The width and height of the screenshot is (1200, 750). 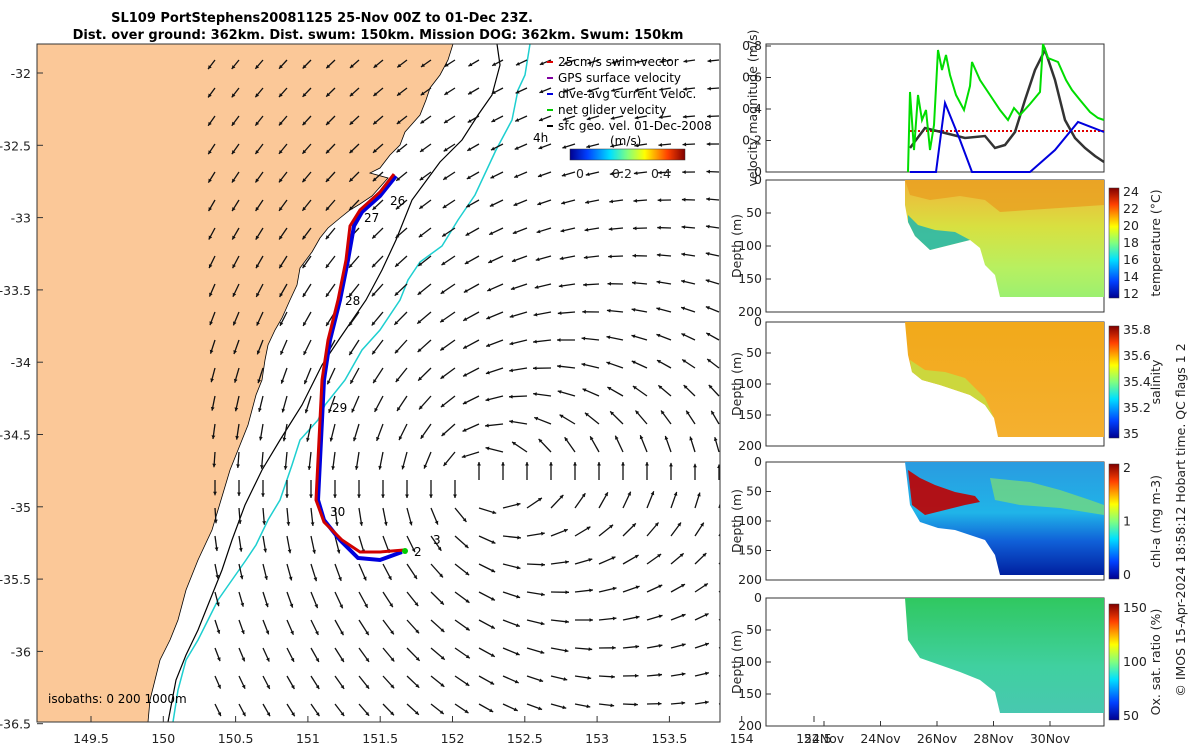 I want to click on day-label-2: 2, so click(x=418, y=552).